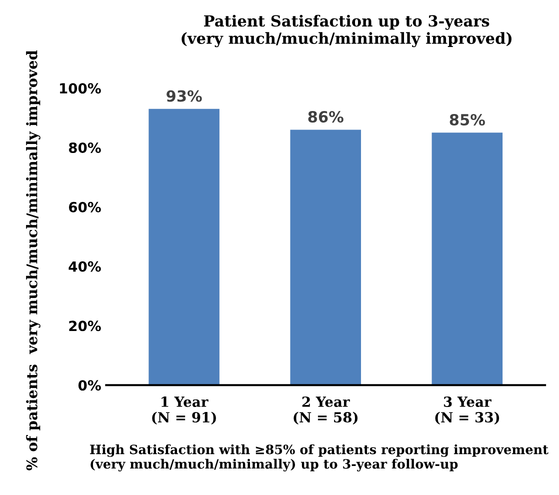 The width and height of the screenshot is (559, 495). I want to click on y-axis-title: % of patients very much/much/minimally improved, so click(33, 260).